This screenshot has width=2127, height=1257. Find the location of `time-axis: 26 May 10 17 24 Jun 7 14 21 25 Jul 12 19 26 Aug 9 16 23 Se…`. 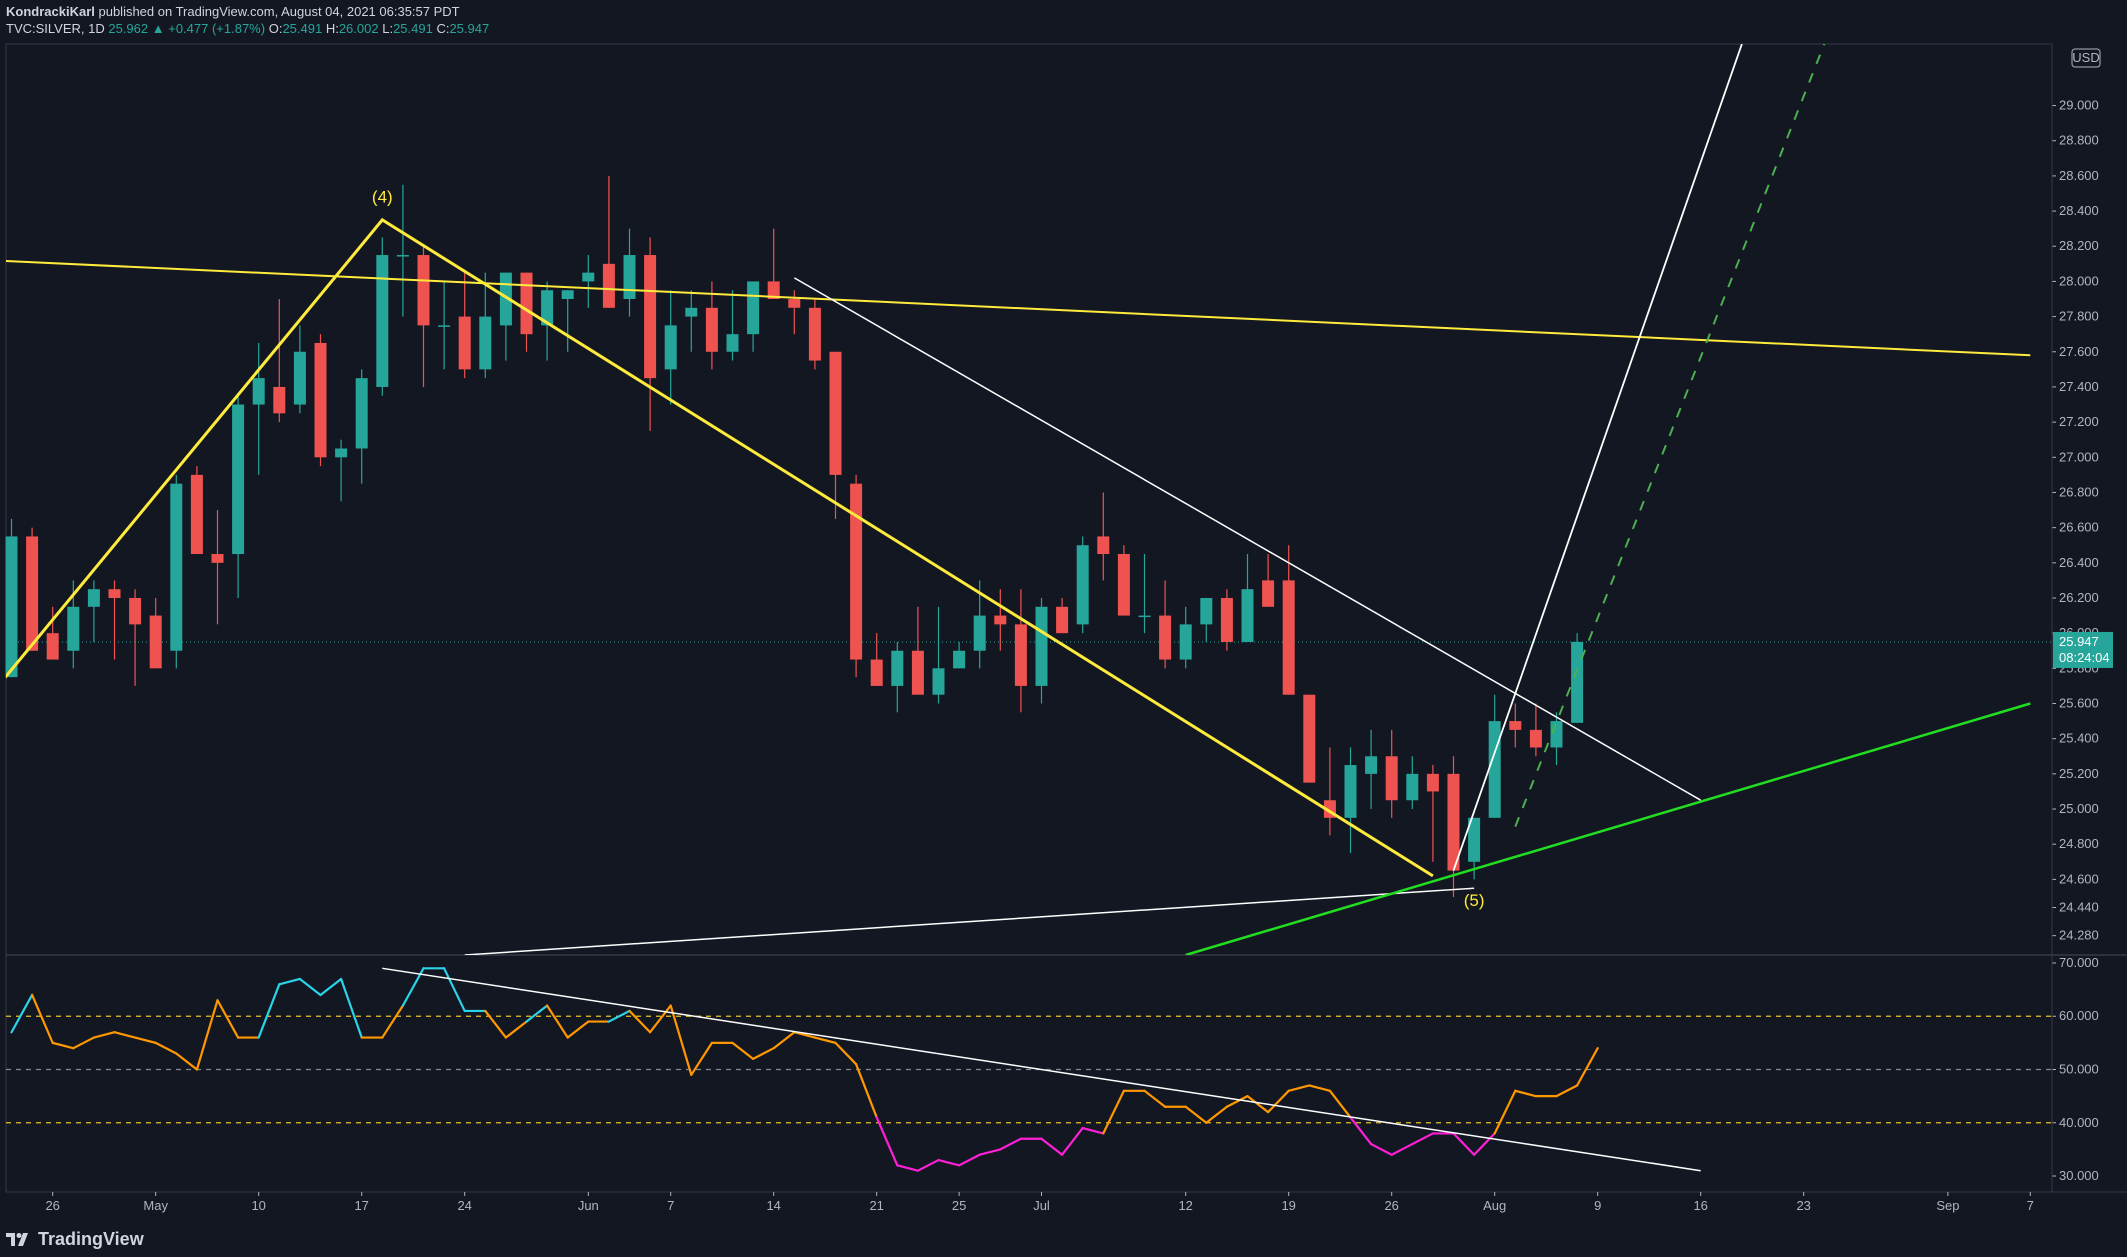

time-axis: 26 May 10 17 24 Jun 7 14 21 25 Jul 12 19 26 Aug 9 16 23 Se… is located at coordinates (1039, 1202).